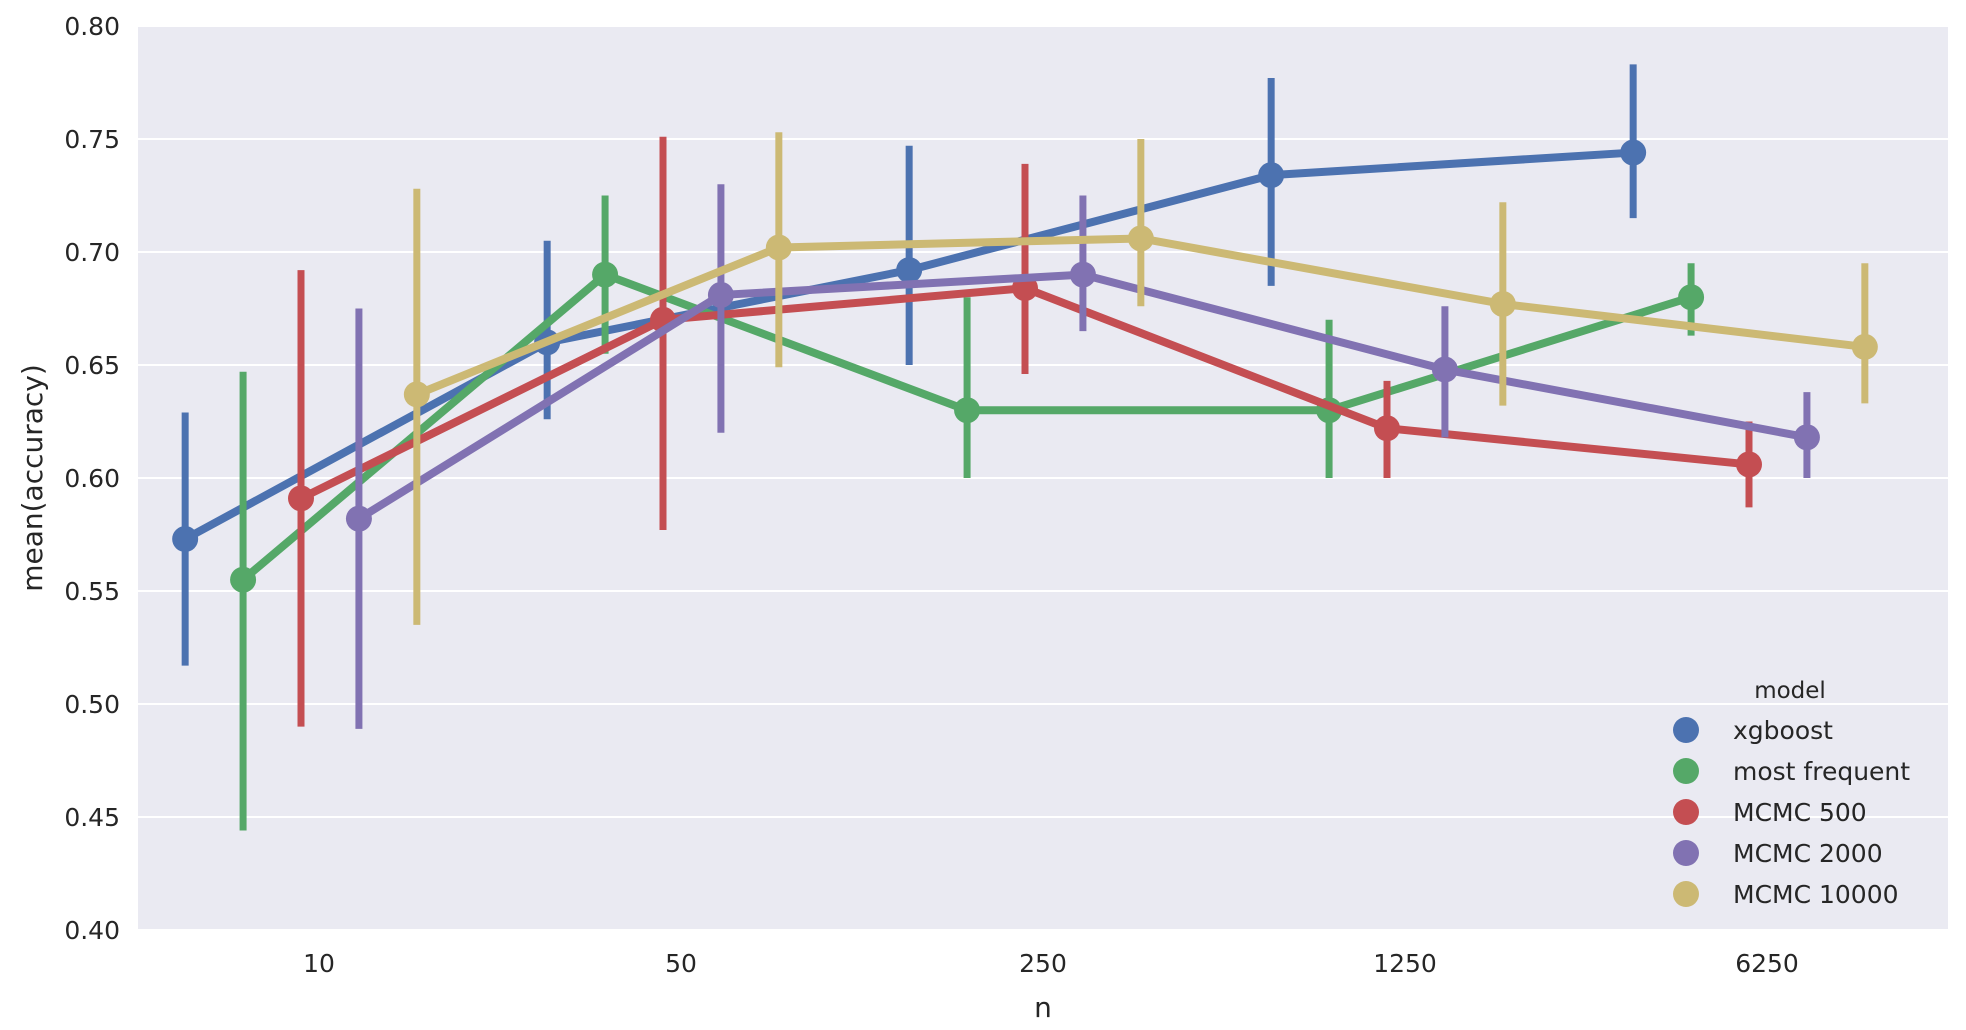 This screenshot has height=1030, width=1966. Describe the element at coordinates (92, 252) in the screenshot. I see `y-tick-label: 0.70` at that location.